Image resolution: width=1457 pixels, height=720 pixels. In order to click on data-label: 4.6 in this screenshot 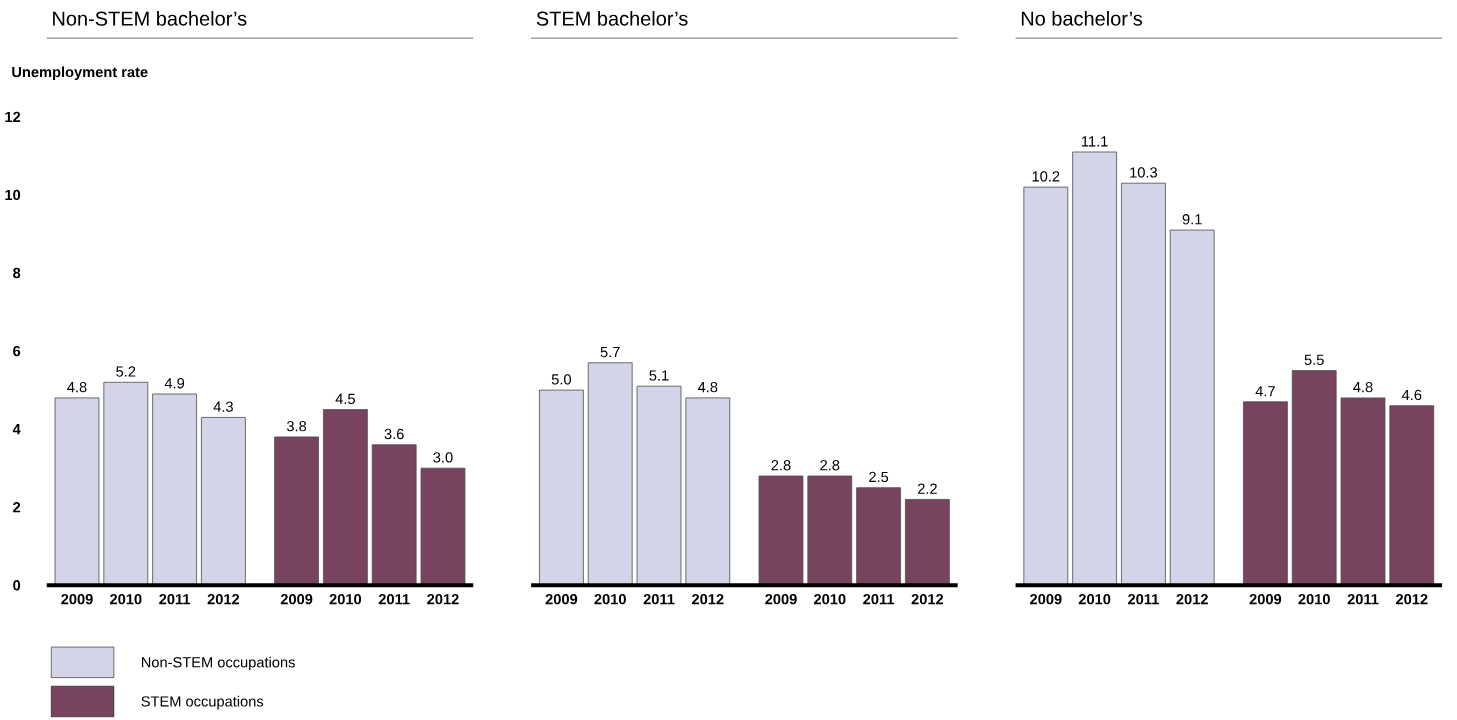, I will do `click(1411, 395)`.